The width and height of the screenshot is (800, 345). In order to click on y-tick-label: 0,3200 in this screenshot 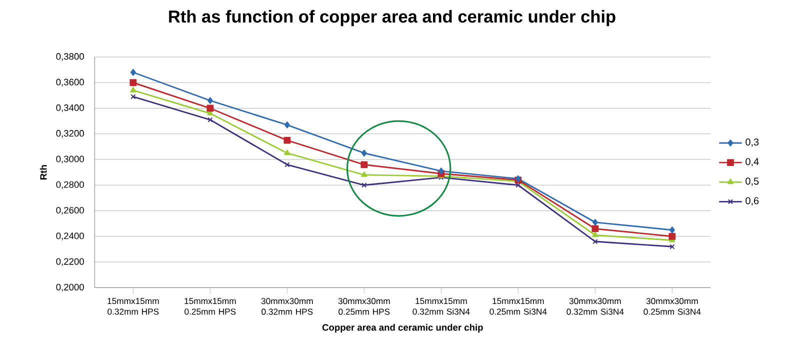, I will do `click(70, 134)`.